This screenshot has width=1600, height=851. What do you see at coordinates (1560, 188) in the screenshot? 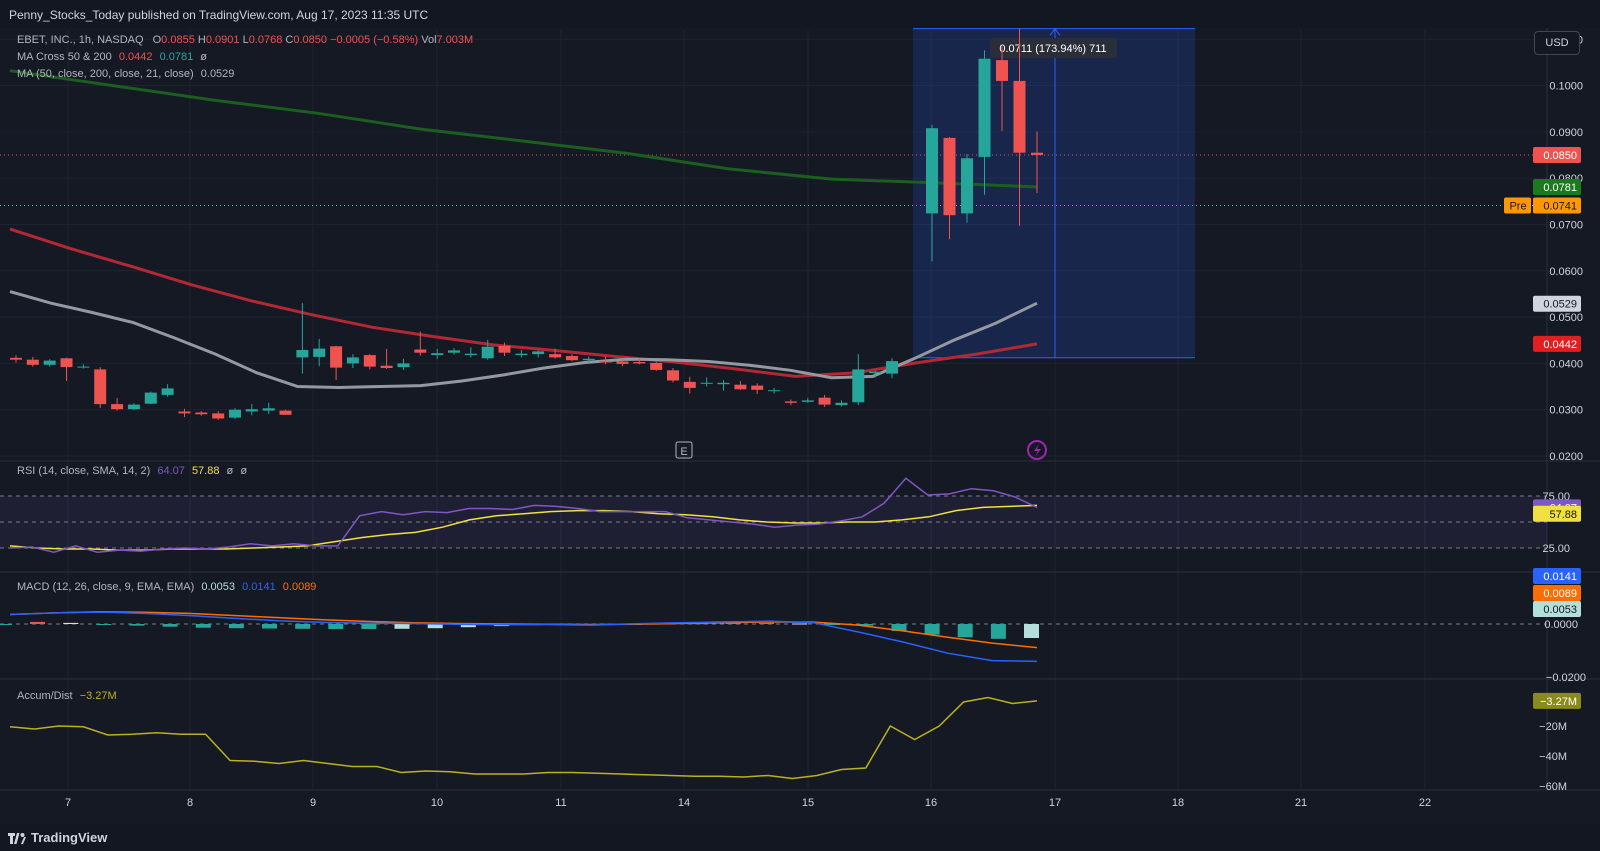
I see `ma200-price-tag: 0.0781` at bounding box center [1560, 188].